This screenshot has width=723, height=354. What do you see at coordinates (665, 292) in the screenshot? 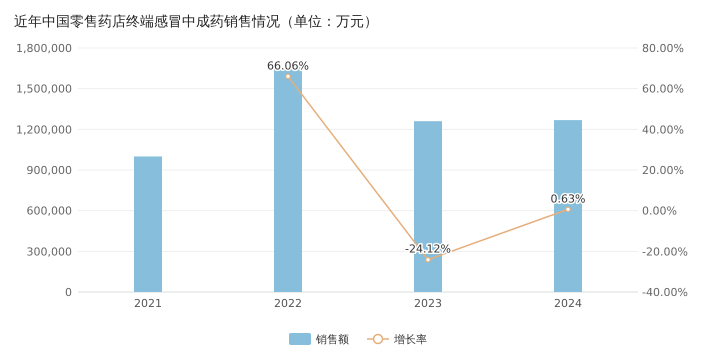
I see `y2-tick-label: -40.00%` at bounding box center [665, 292].